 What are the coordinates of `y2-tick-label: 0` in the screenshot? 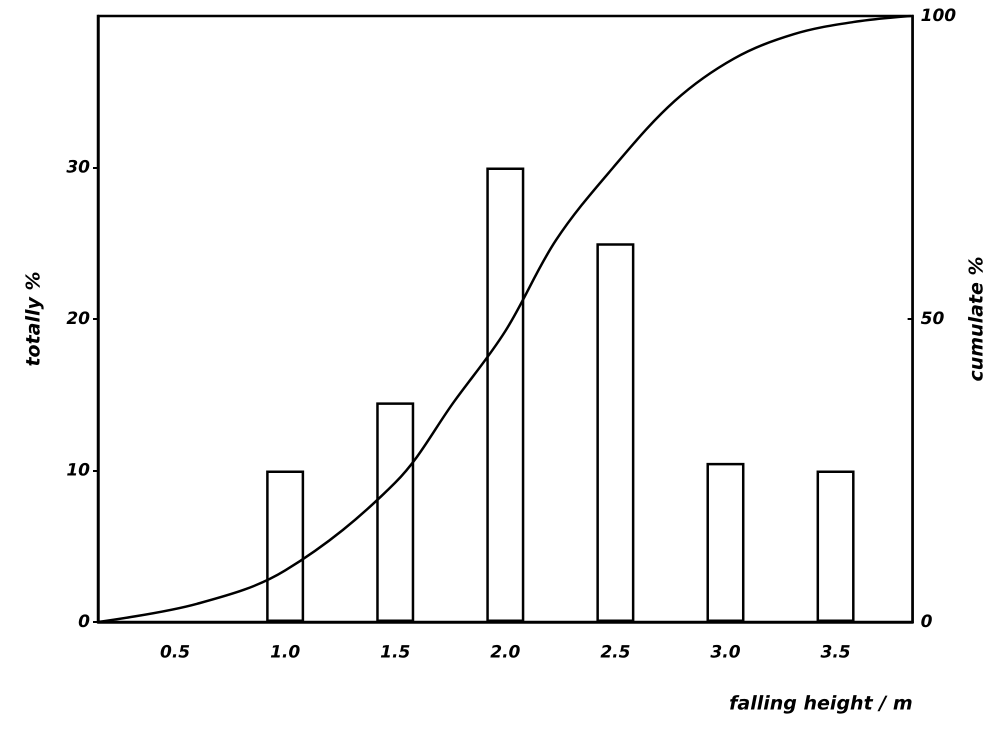 It's located at (926, 622).